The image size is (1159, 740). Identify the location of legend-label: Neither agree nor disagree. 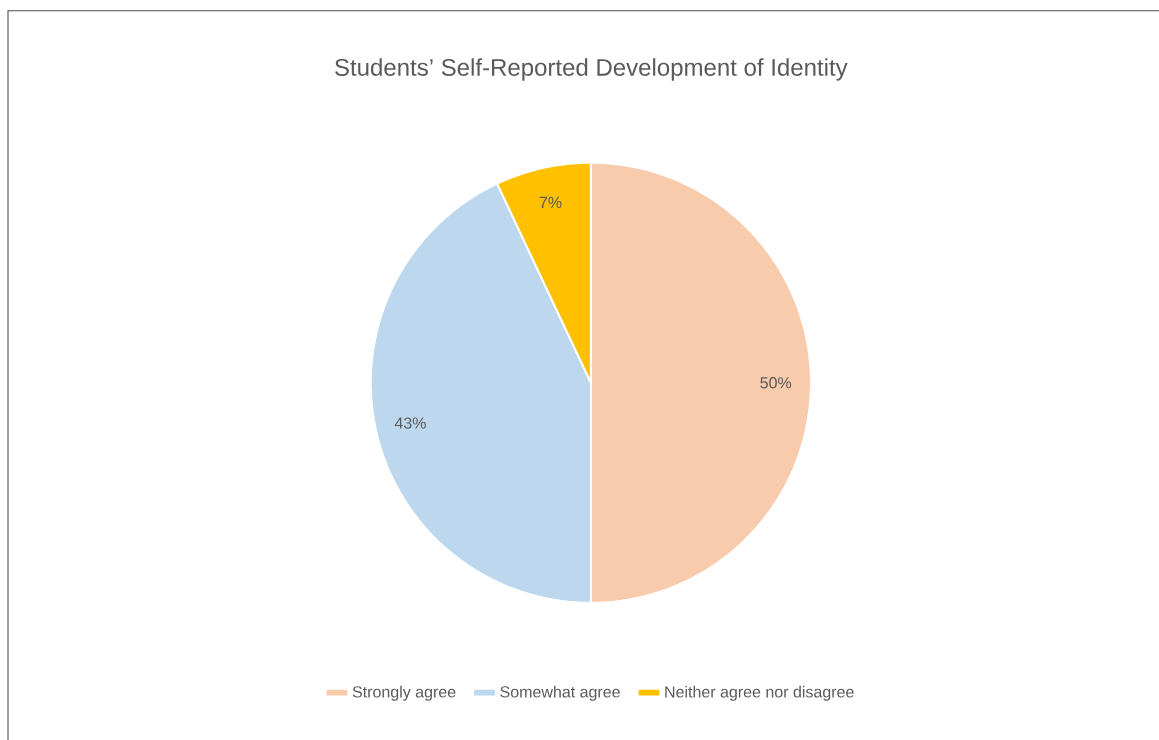
(759, 693).